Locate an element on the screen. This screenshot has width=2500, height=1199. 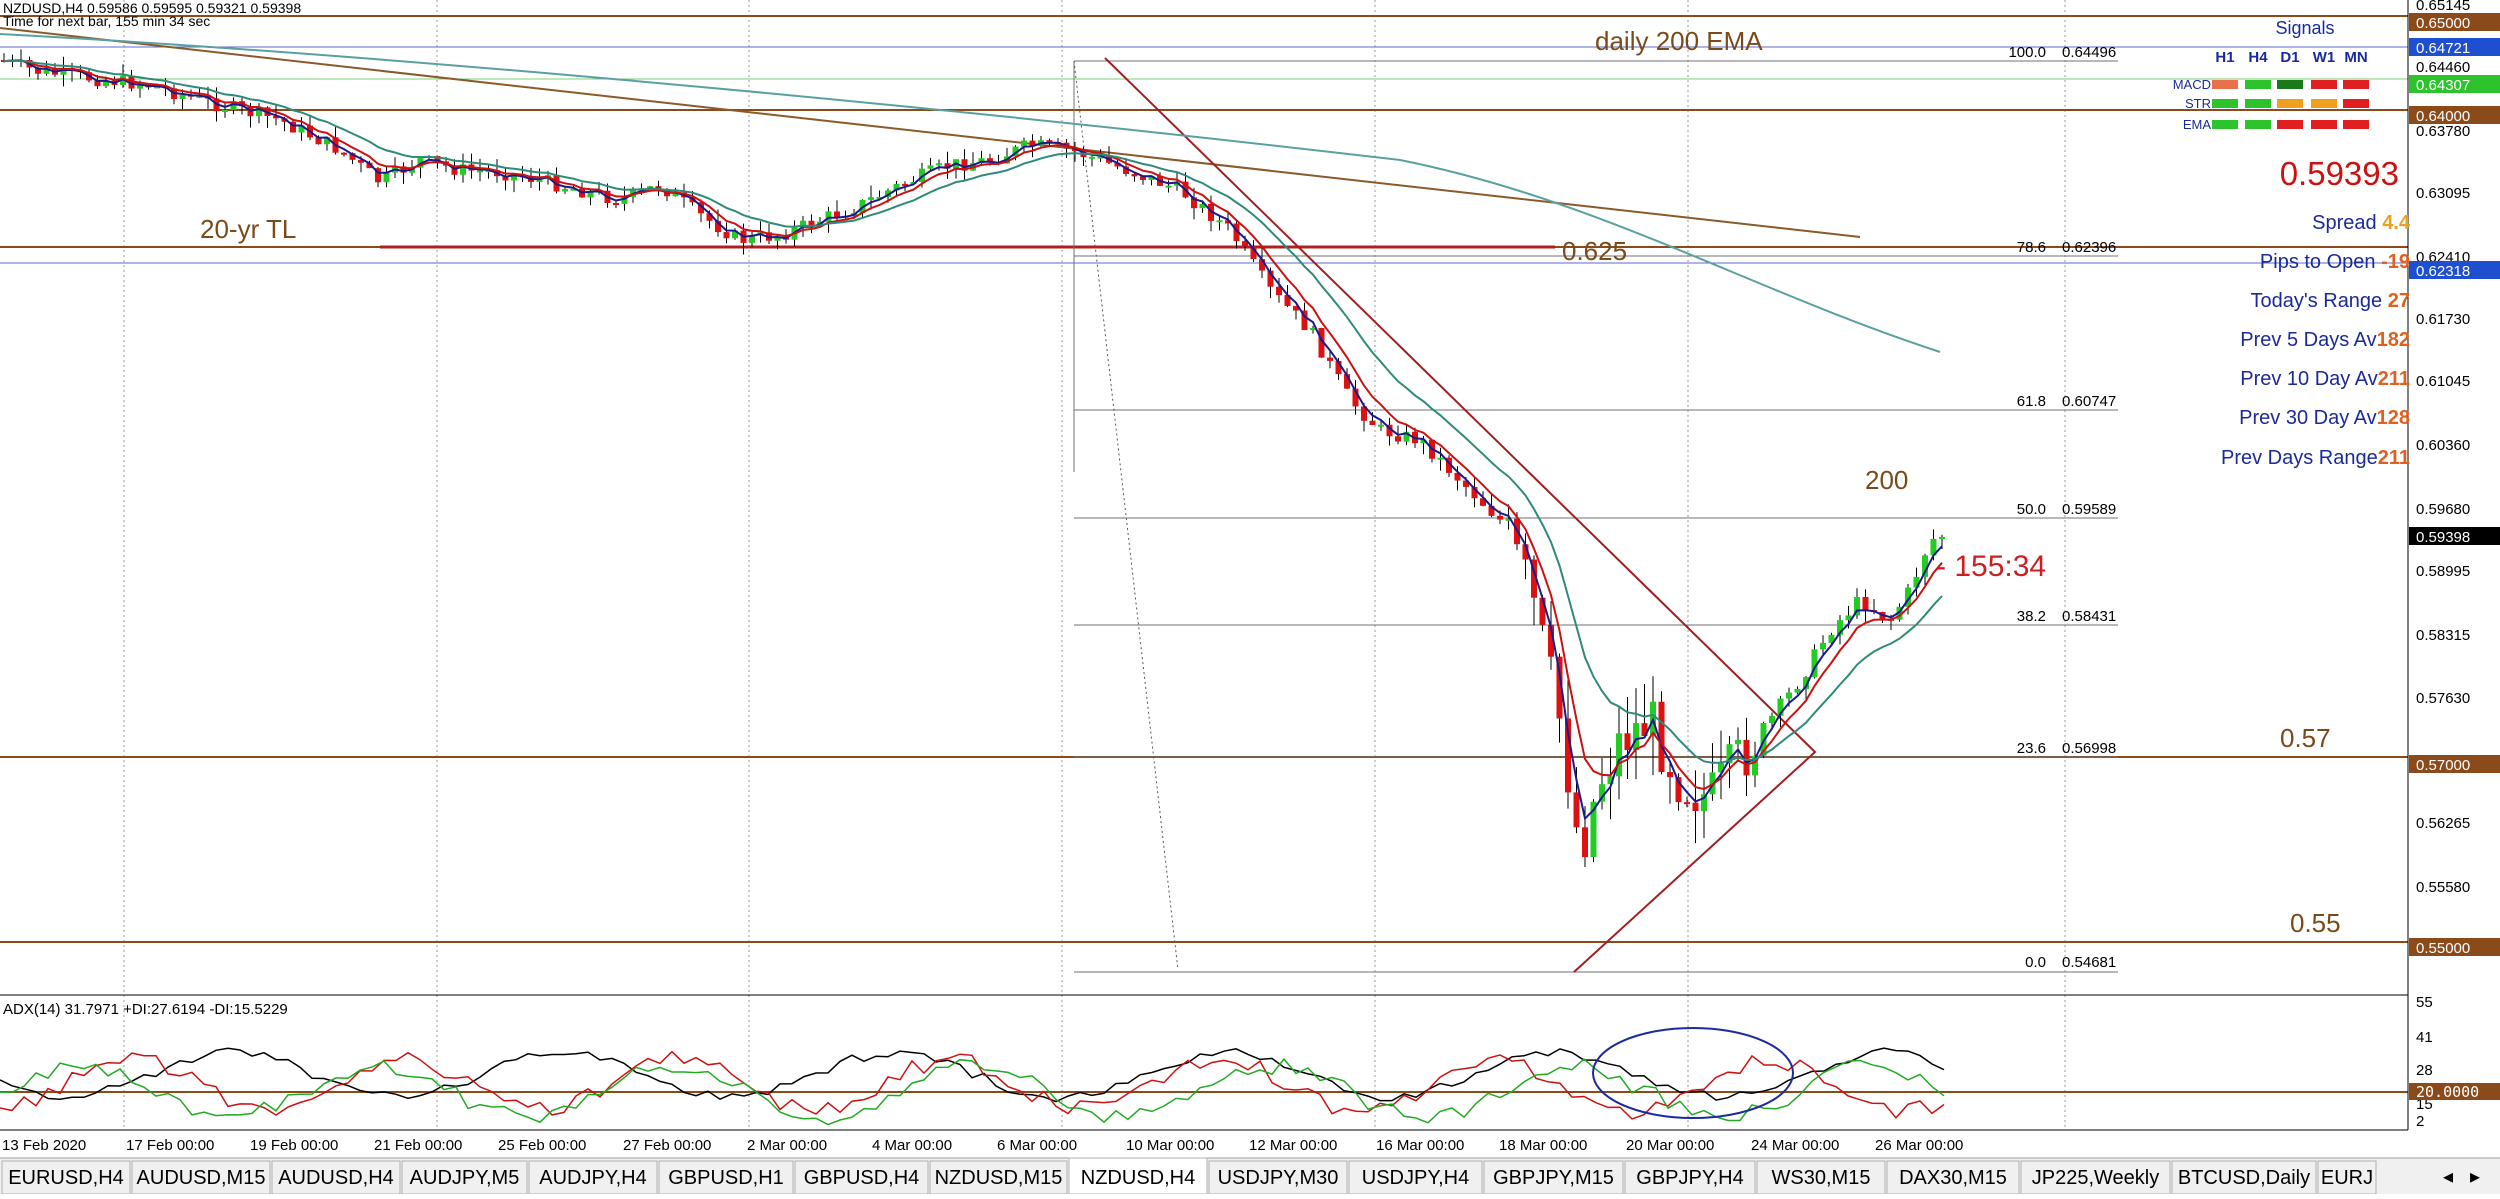
tab-btcusd-daily: BTCUSD,Daily is located at coordinates (2244, 1177).